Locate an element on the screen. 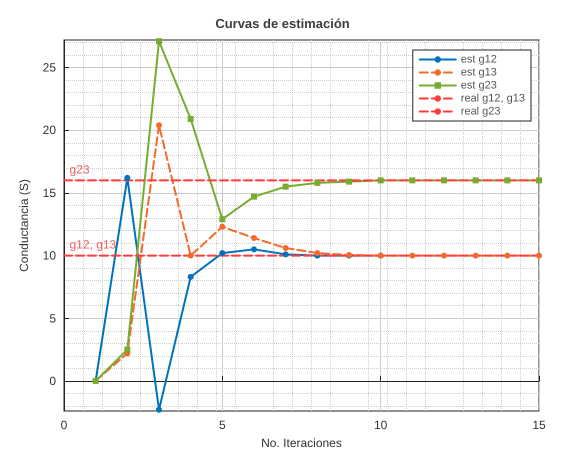  legend-label: real g23 is located at coordinates (480, 112).